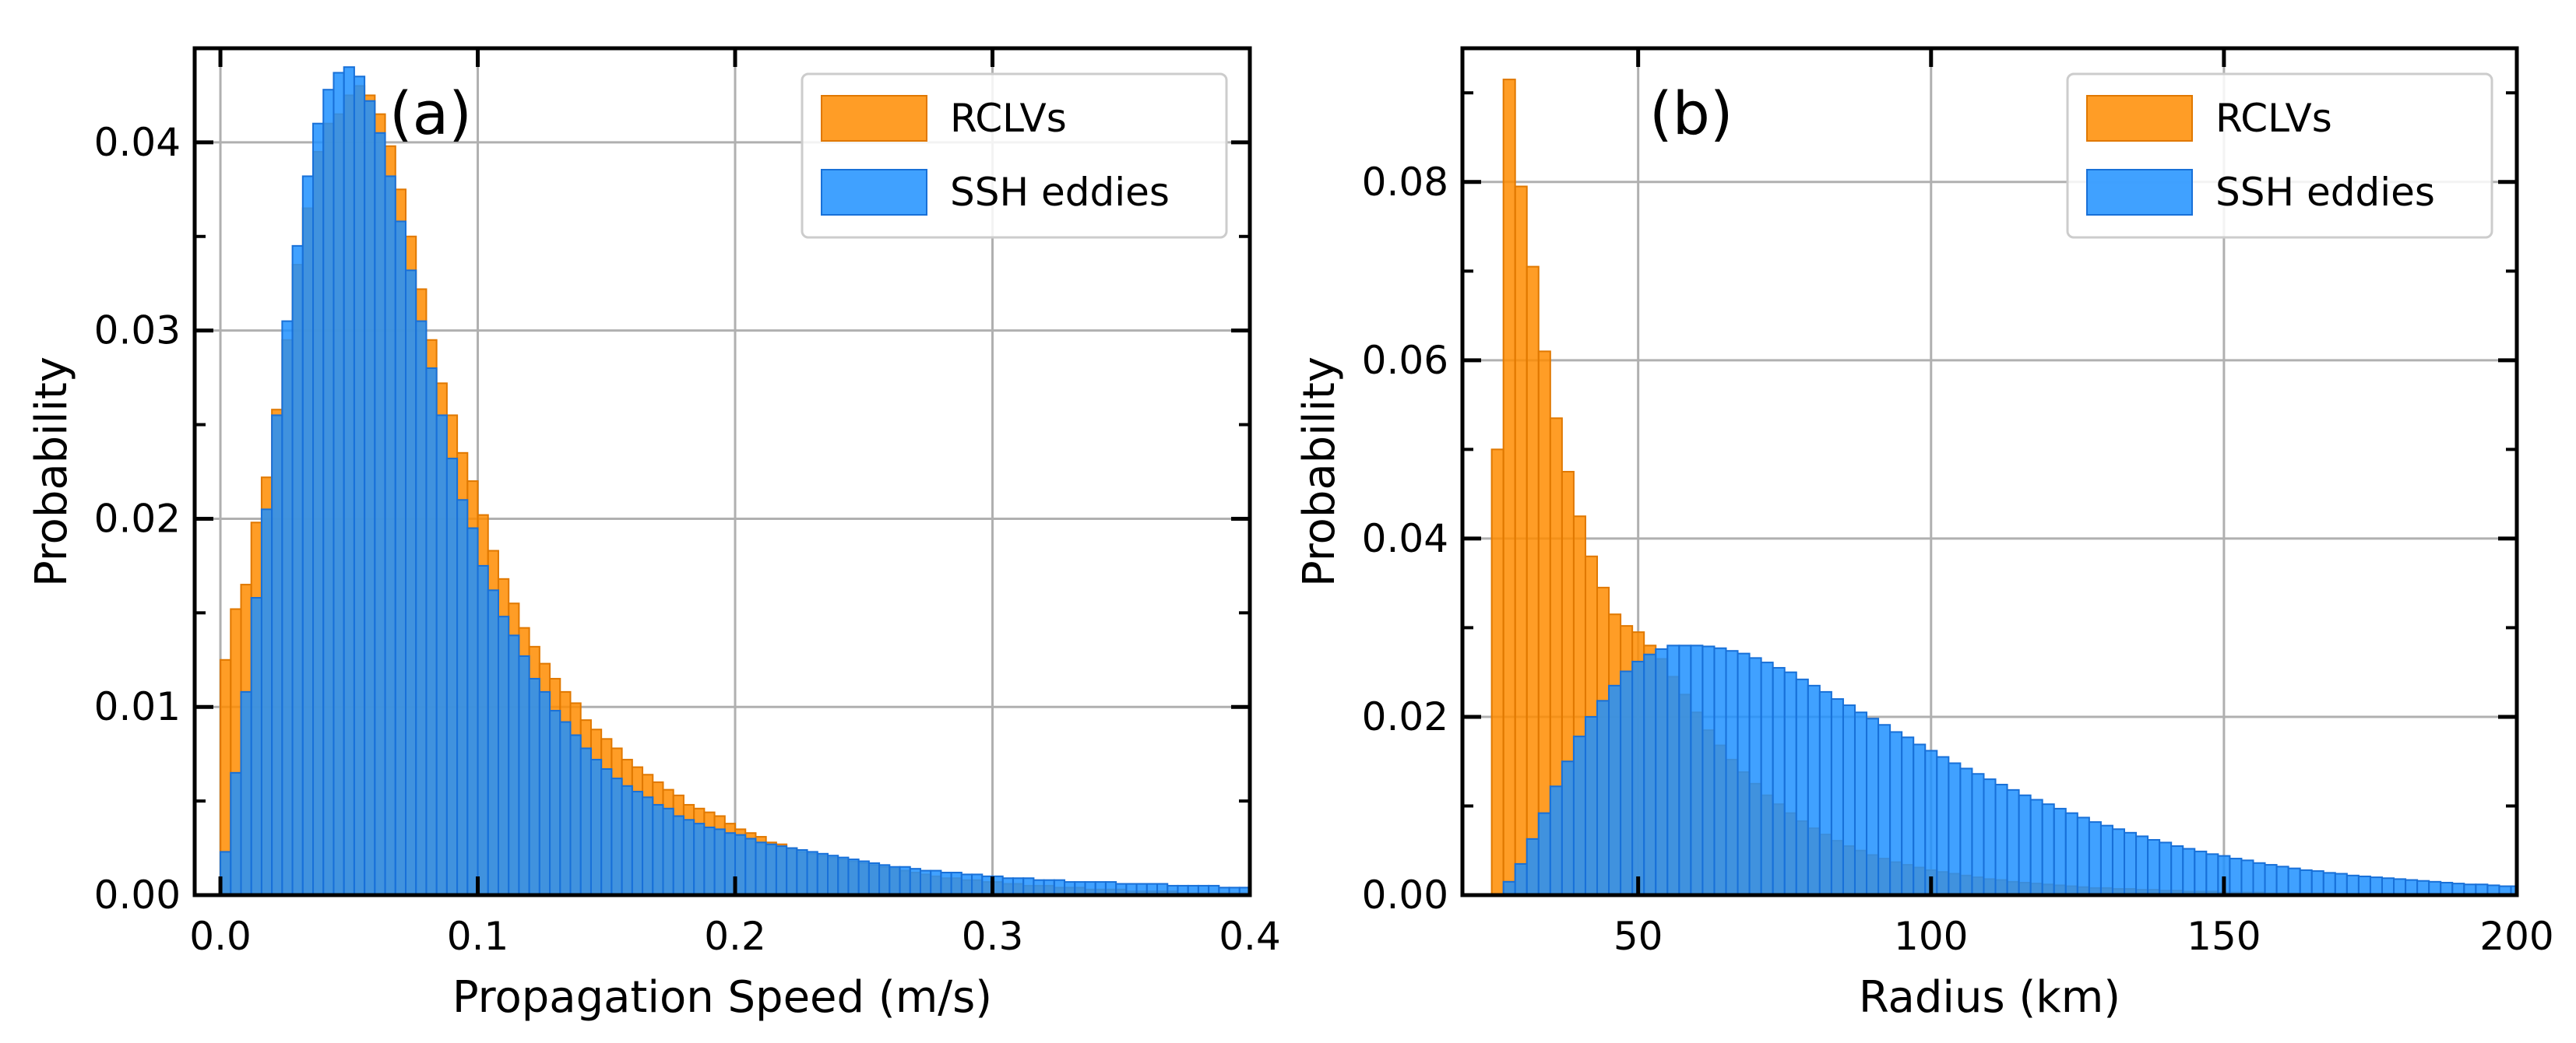 This screenshot has width=2576, height=1043. Describe the element at coordinates (2139, 192) in the screenshot. I see `panel-b-legend-swatch-ssh` at that location.